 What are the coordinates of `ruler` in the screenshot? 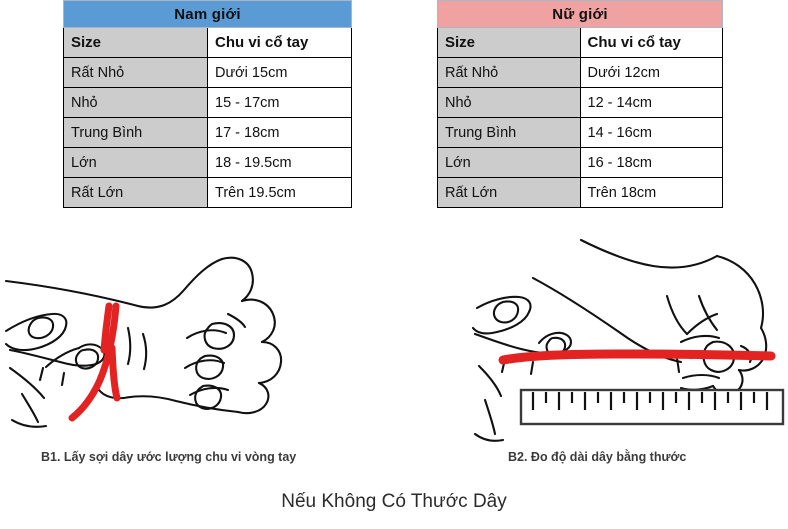 It's located at (652, 407).